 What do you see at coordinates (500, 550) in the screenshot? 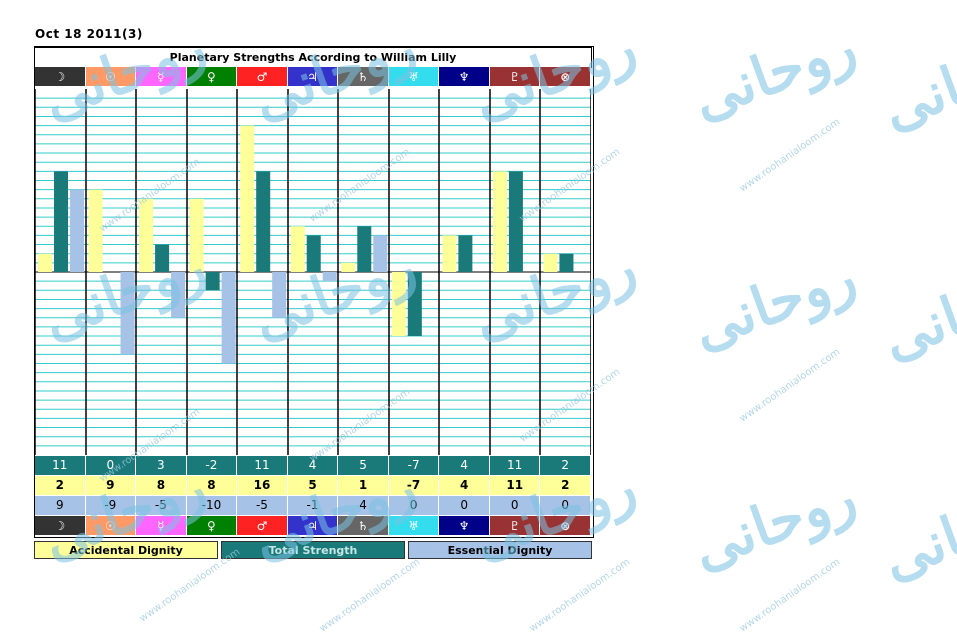
I see `legend-essential-dignity: Essential Dignity` at bounding box center [500, 550].